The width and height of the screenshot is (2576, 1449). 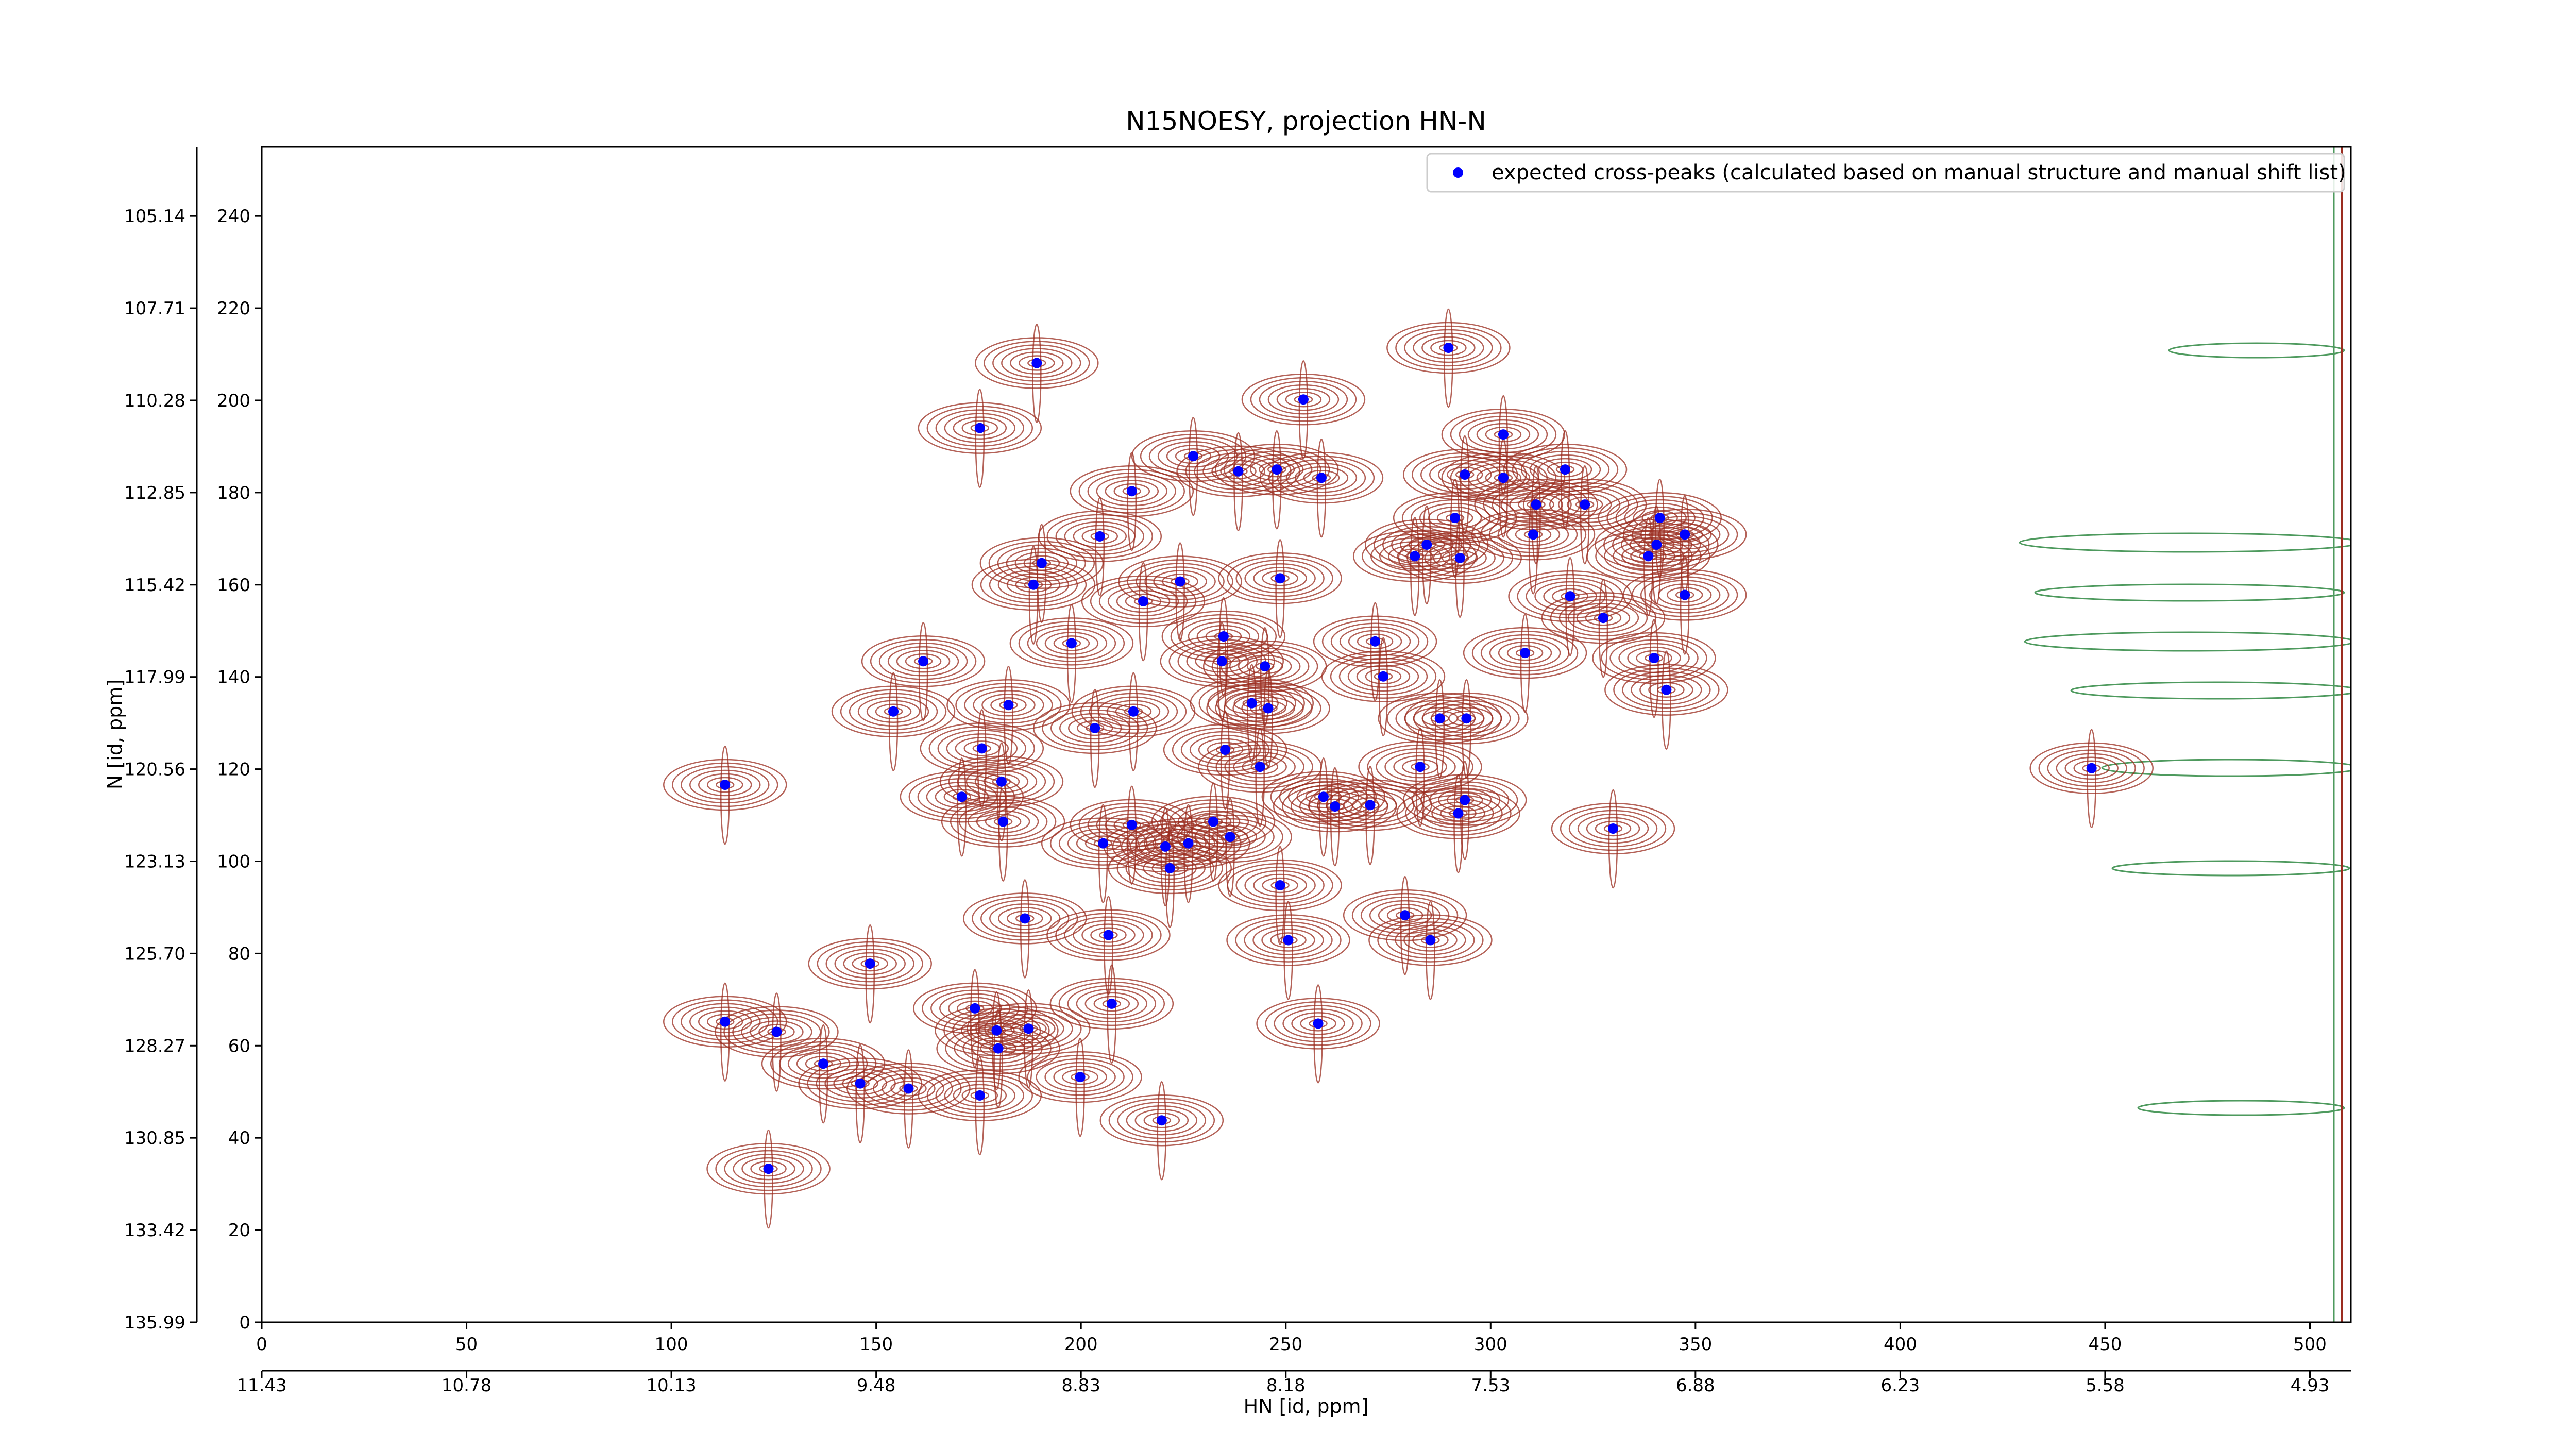 I want to click on x-tick-label: 100, so click(x=671, y=1344).